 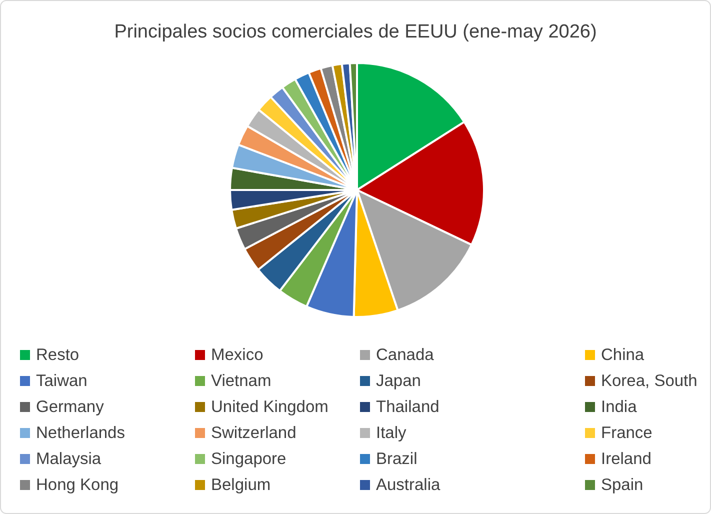 I want to click on legend-label: Thailand, so click(x=408, y=407).